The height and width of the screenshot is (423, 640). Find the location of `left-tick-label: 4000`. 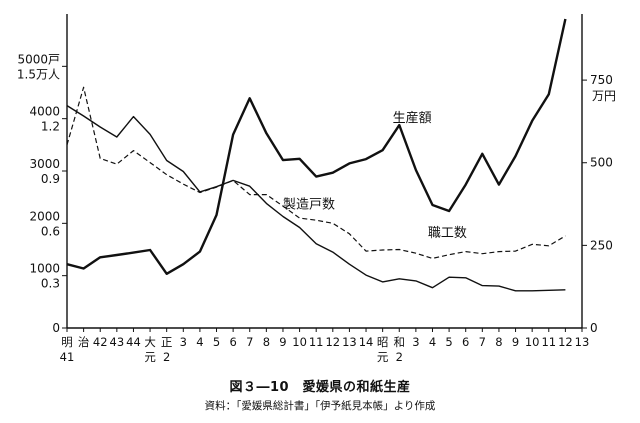

left-tick-label: 4000 is located at coordinates (44, 112).